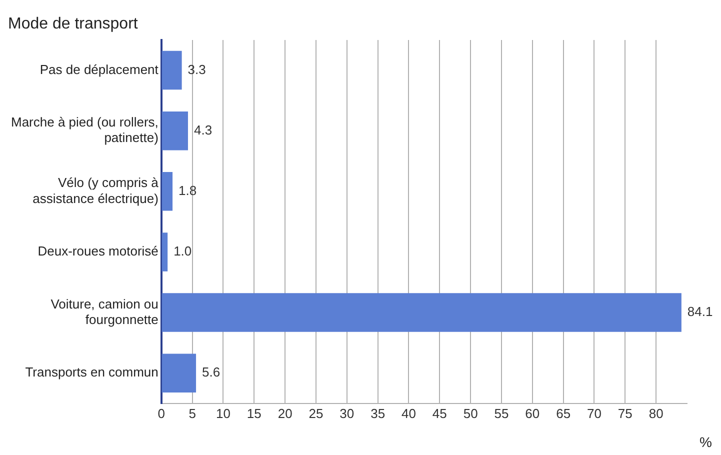 The image size is (721, 455). I want to click on x-axis-title: %, so click(706, 442).